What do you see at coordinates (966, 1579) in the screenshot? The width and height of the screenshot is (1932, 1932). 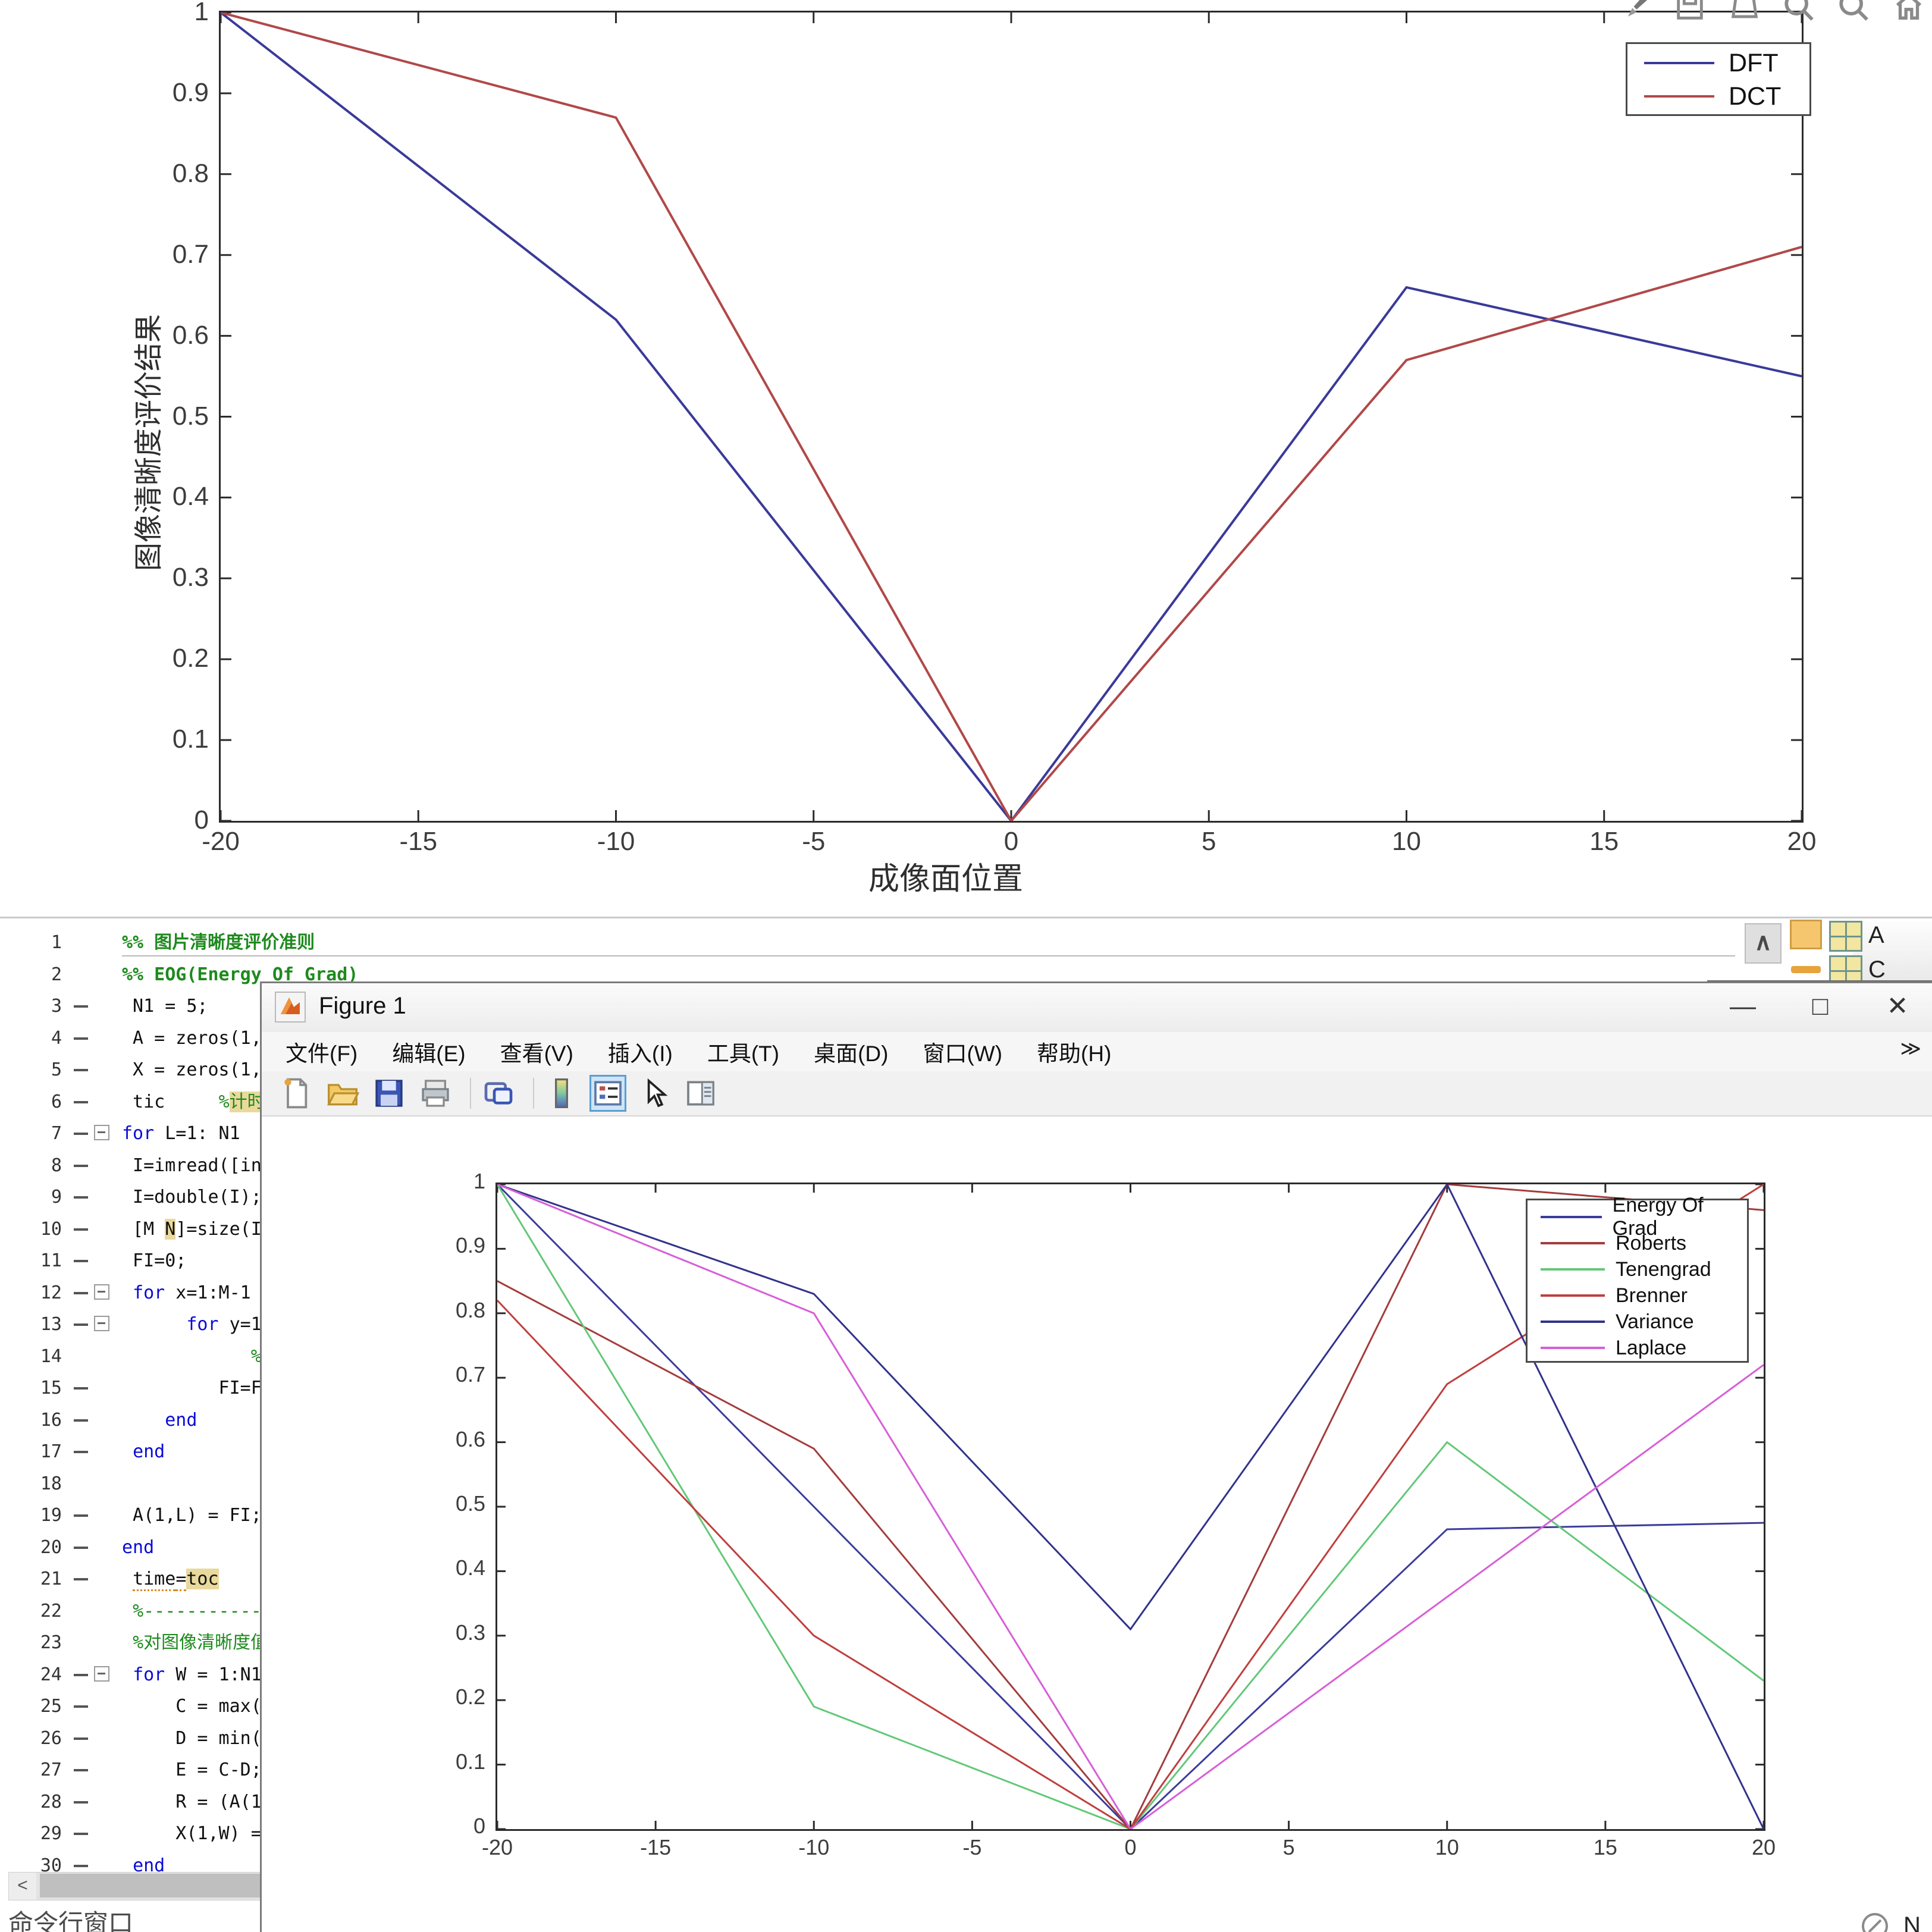 I see `code-line: 21 time=toc` at bounding box center [966, 1579].